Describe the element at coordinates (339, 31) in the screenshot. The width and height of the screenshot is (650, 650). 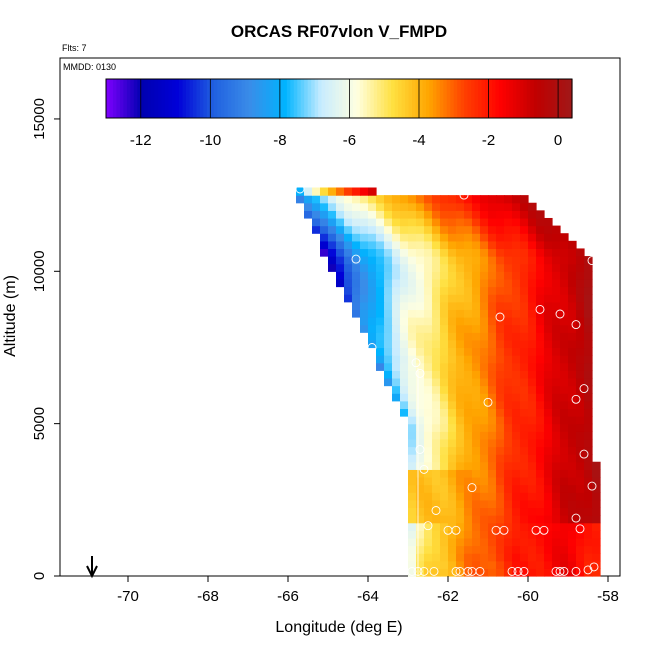
I see `chart-title: ORCAS RF07vlon V_FMPD` at that location.